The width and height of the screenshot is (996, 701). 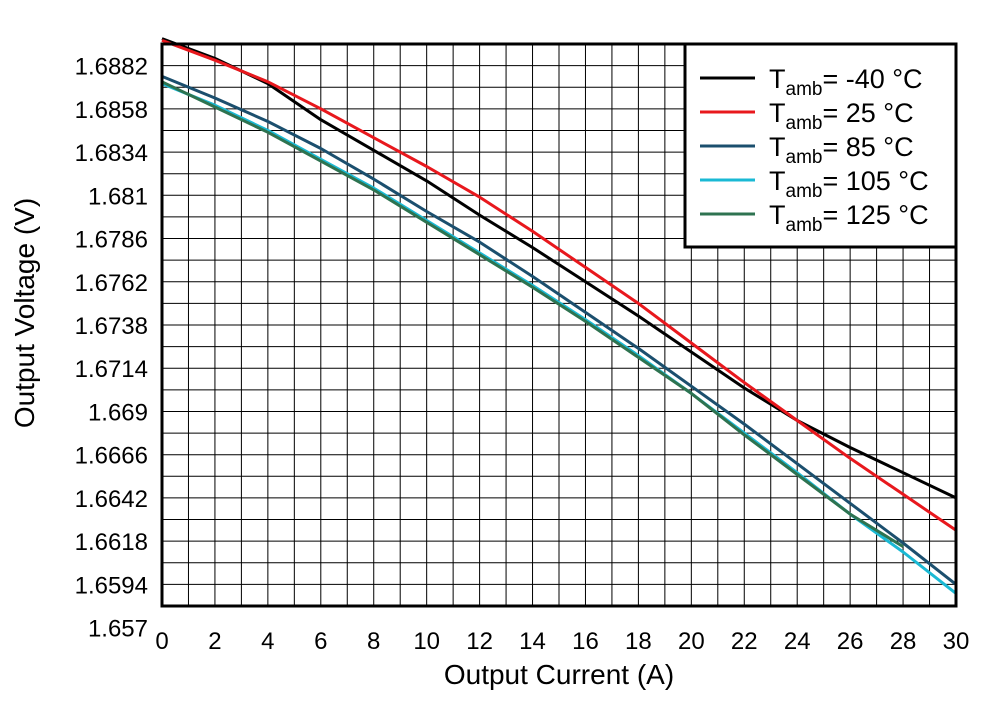 What do you see at coordinates (118, 196) in the screenshot?
I see `y-tick-label: 1.681` at bounding box center [118, 196].